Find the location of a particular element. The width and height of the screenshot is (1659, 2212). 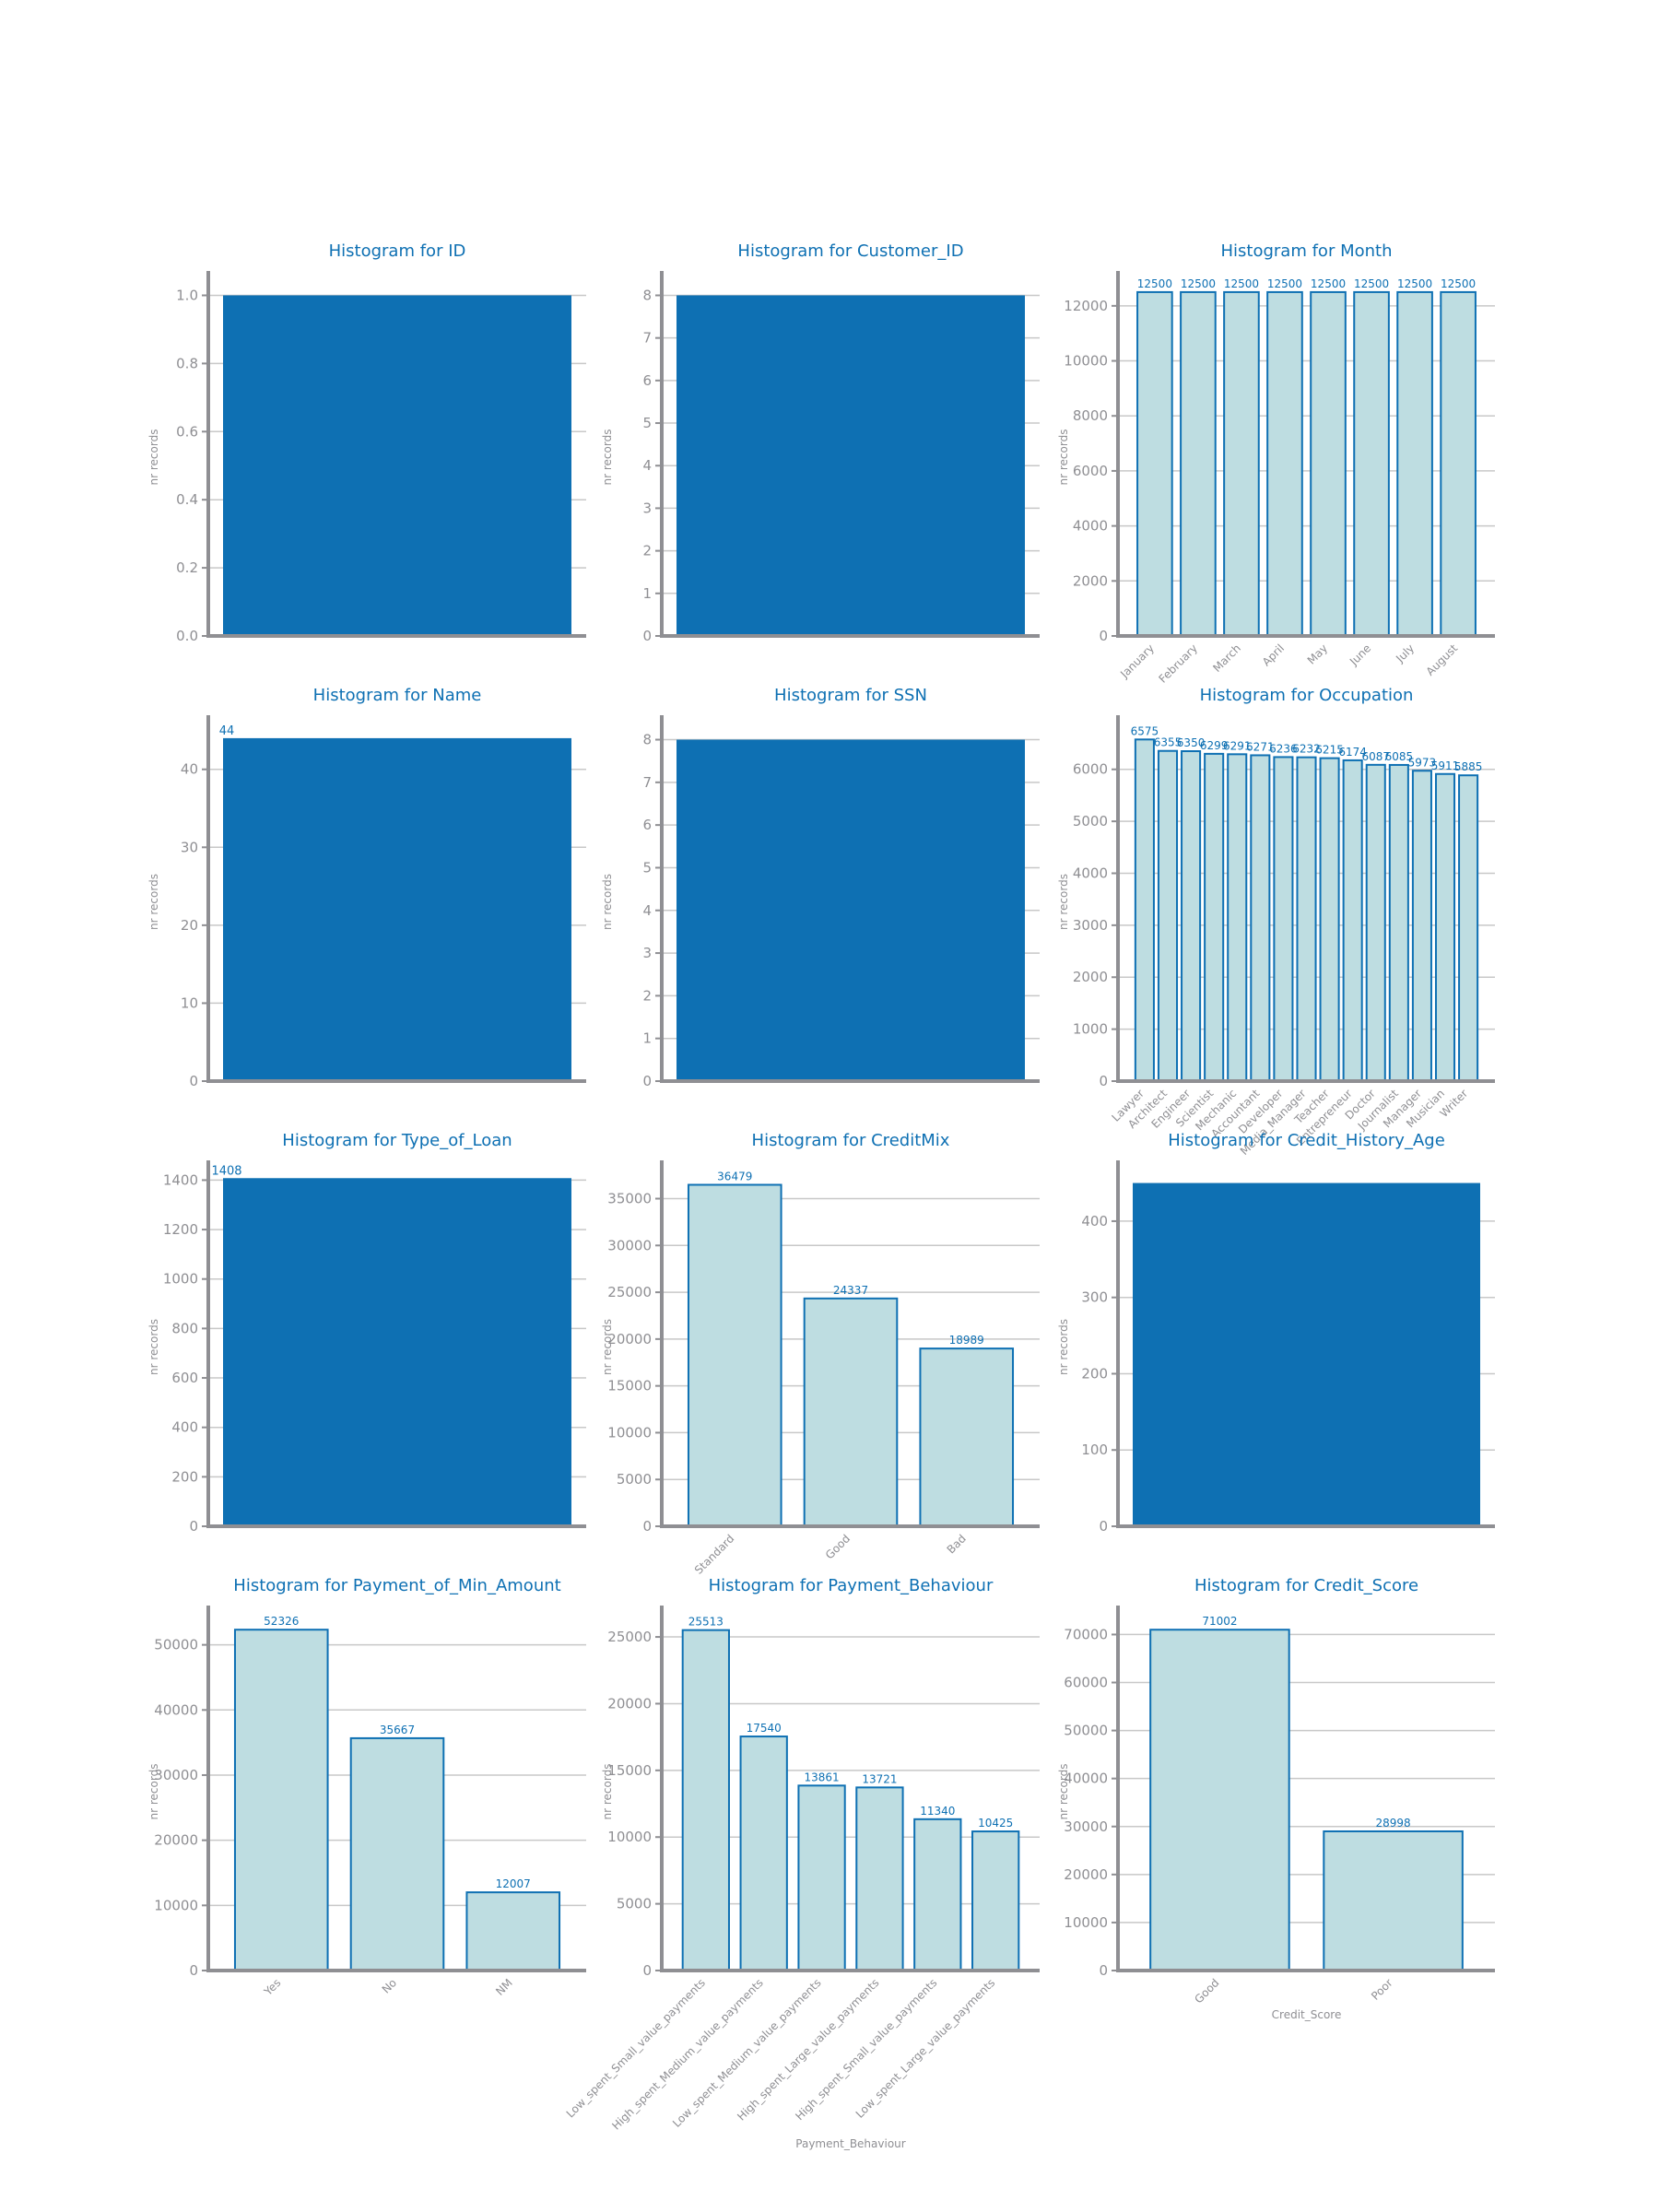

x-tick-label: March is located at coordinates (1226, 658).